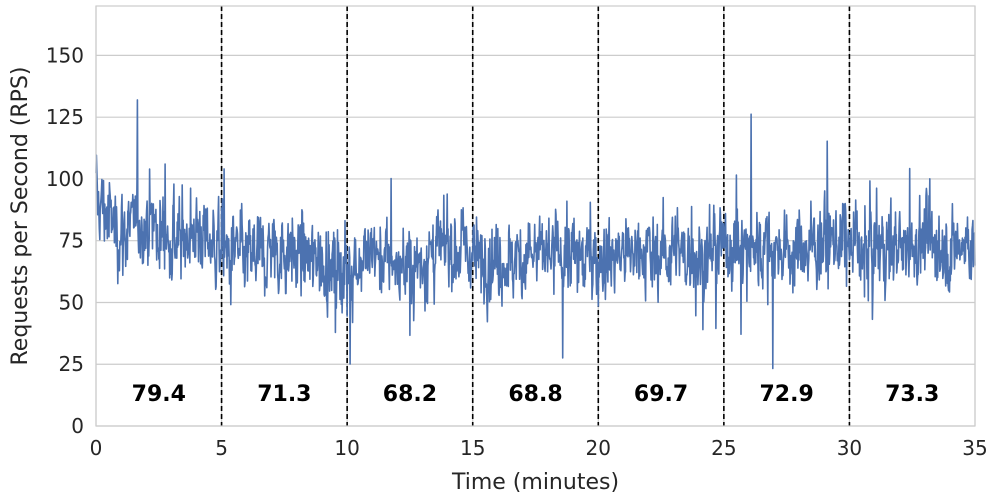  I want to click on segment-labels: 79.4 71.3 68.2 68.8 69.7 72.9 73.3, so click(536, 394).